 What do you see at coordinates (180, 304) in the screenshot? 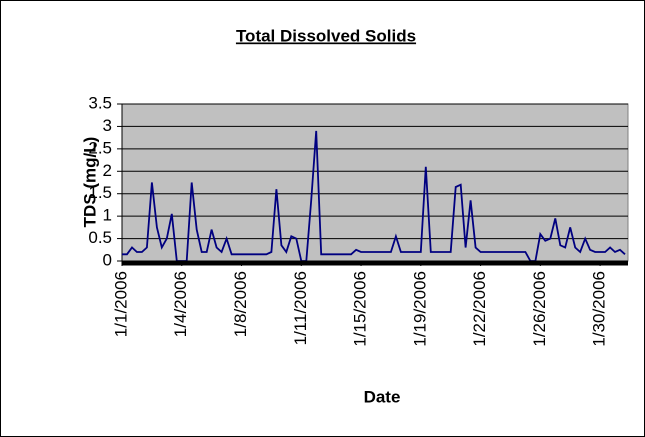
I see `x-tick-label: 1/4/2006` at bounding box center [180, 304].